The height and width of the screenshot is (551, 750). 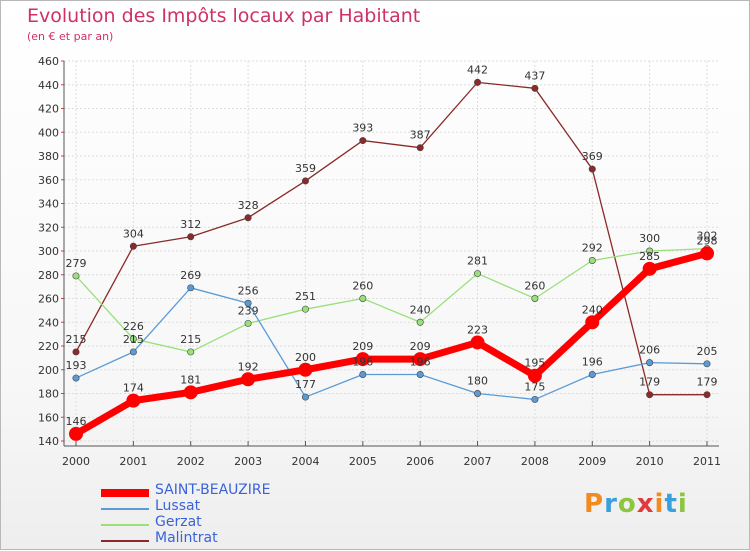 What do you see at coordinates (420, 135) in the screenshot?
I see `data-label: 387` at bounding box center [420, 135].